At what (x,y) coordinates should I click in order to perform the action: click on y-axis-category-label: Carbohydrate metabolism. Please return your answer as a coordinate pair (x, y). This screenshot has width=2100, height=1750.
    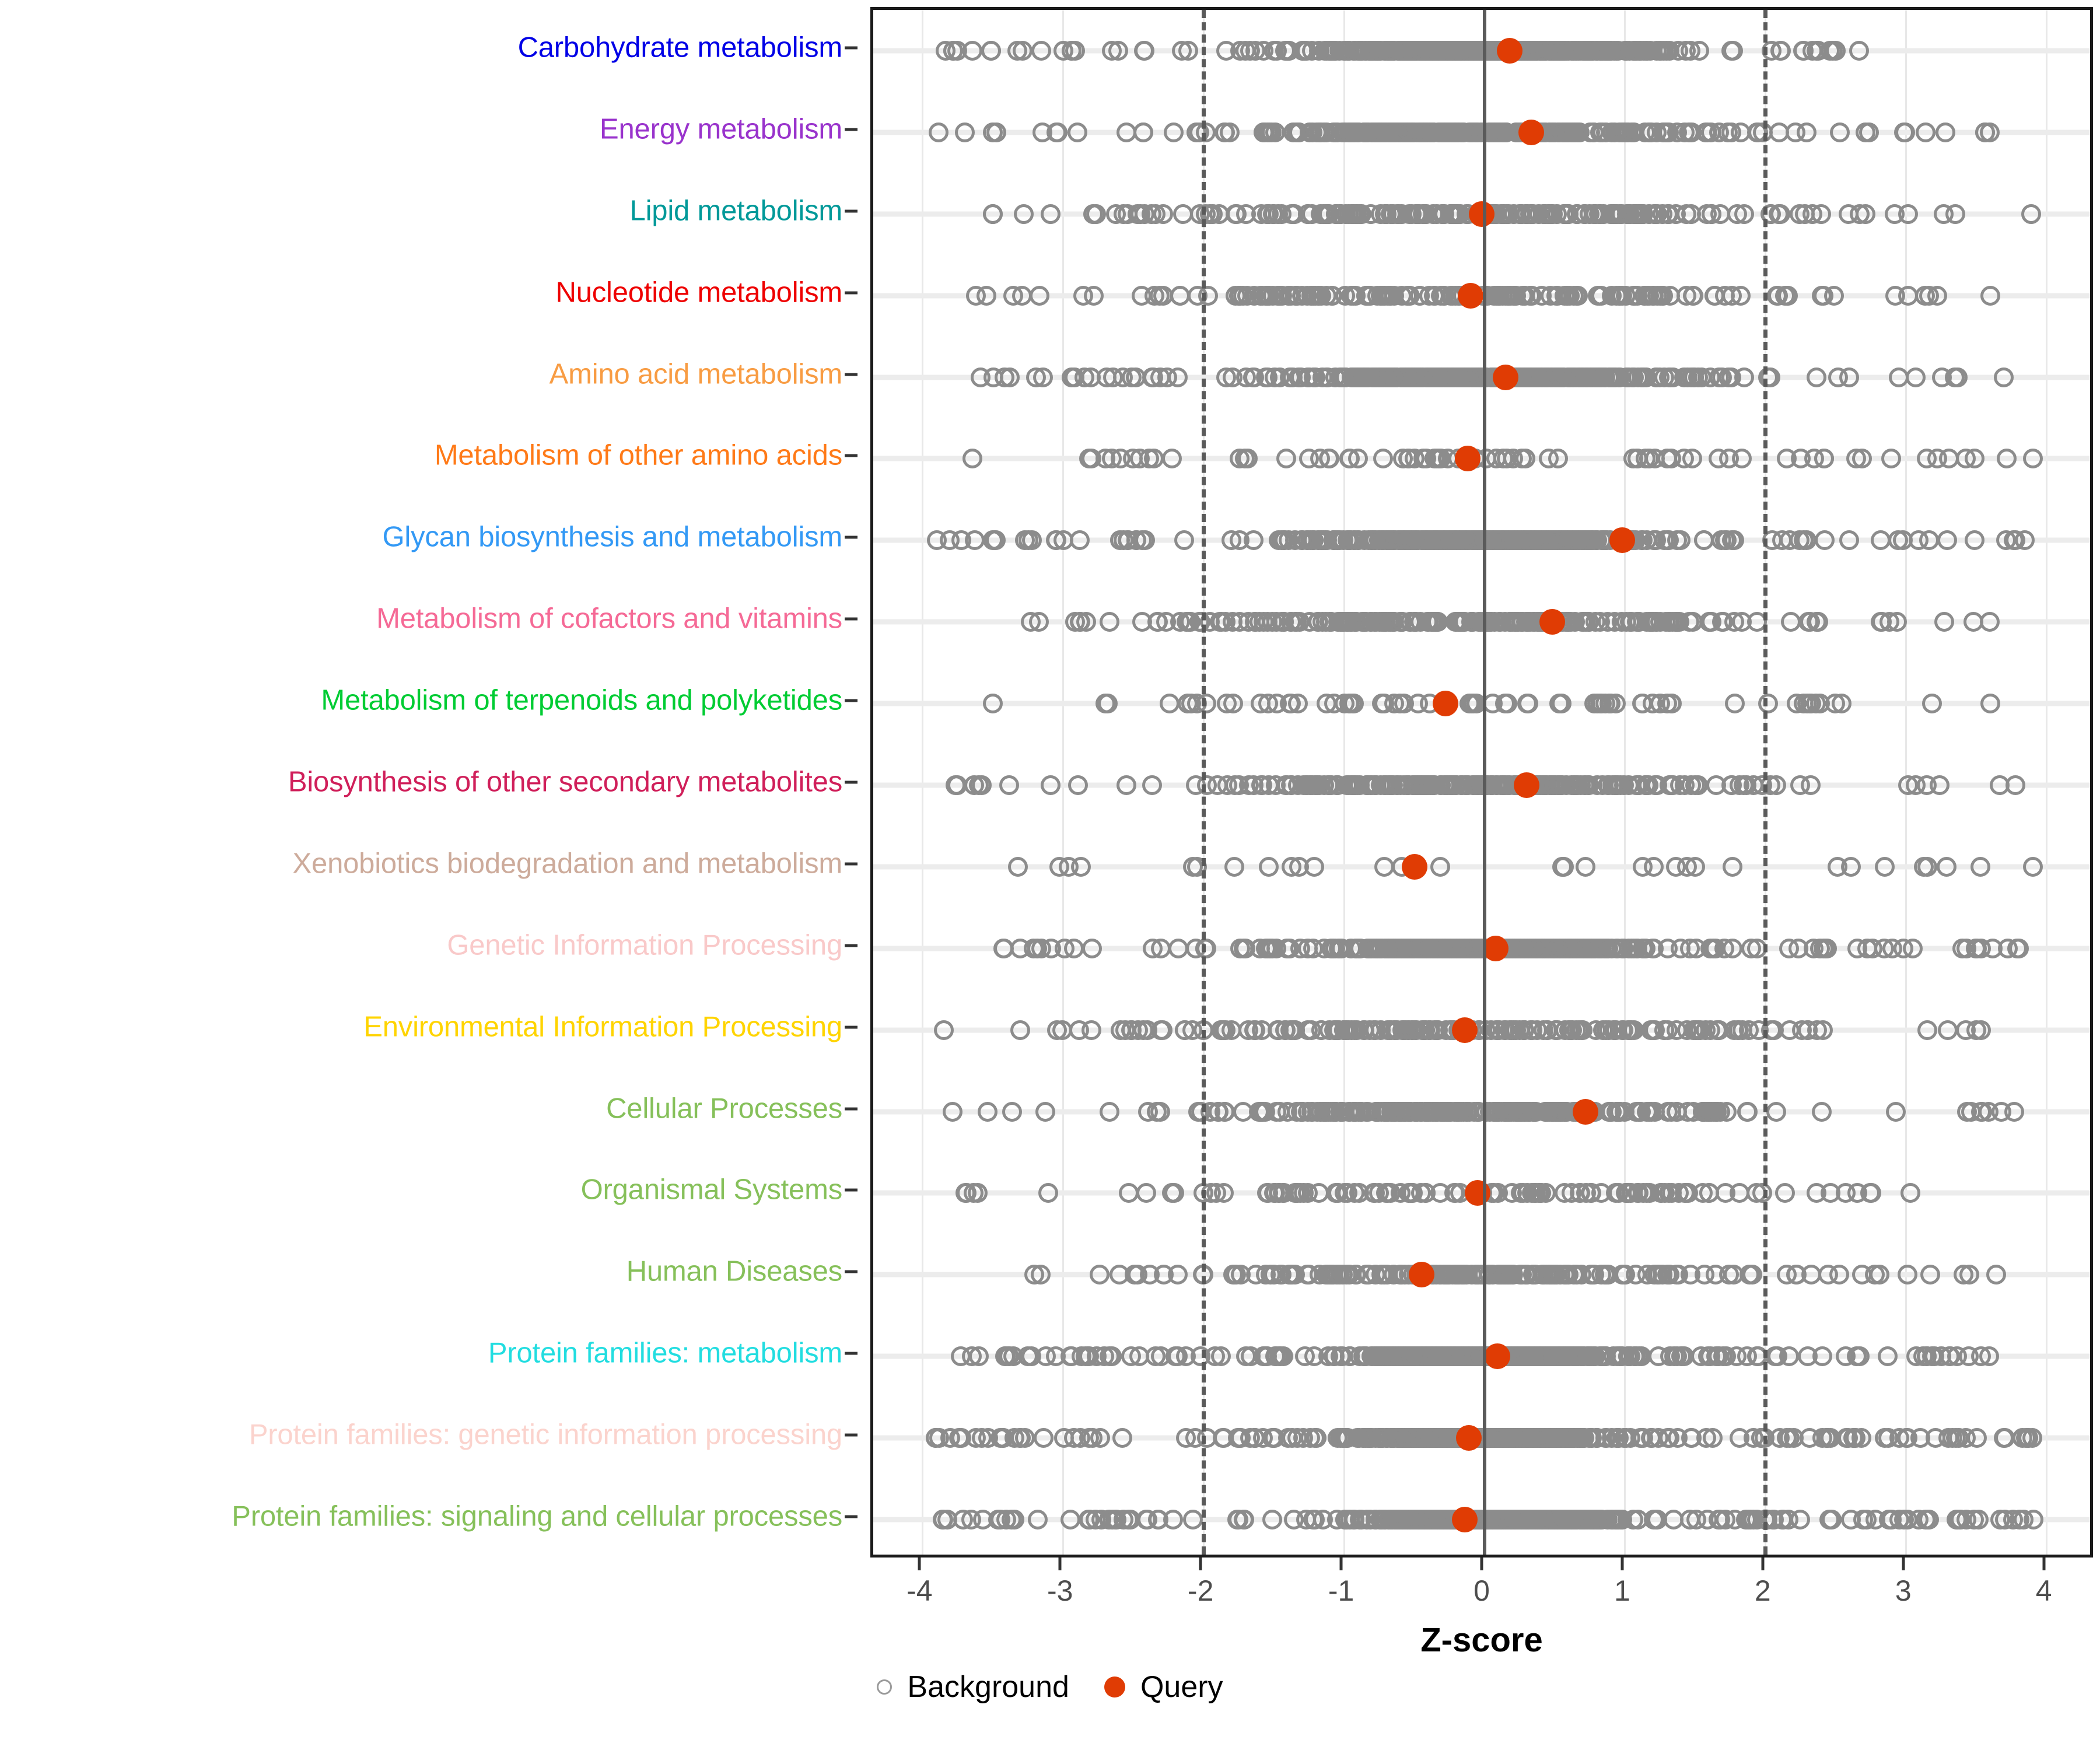
    Looking at the image, I should click on (680, 48).